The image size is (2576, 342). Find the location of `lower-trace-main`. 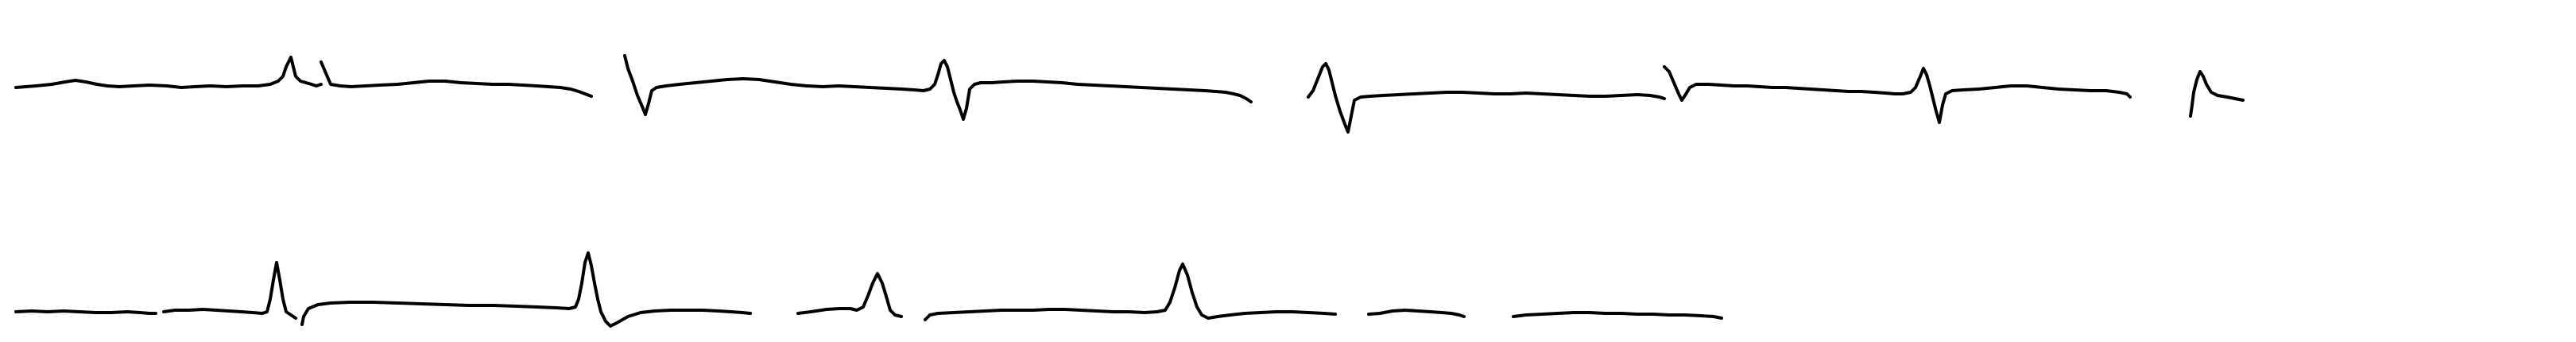

lower-trace-main is located at coordinates (868, 289).